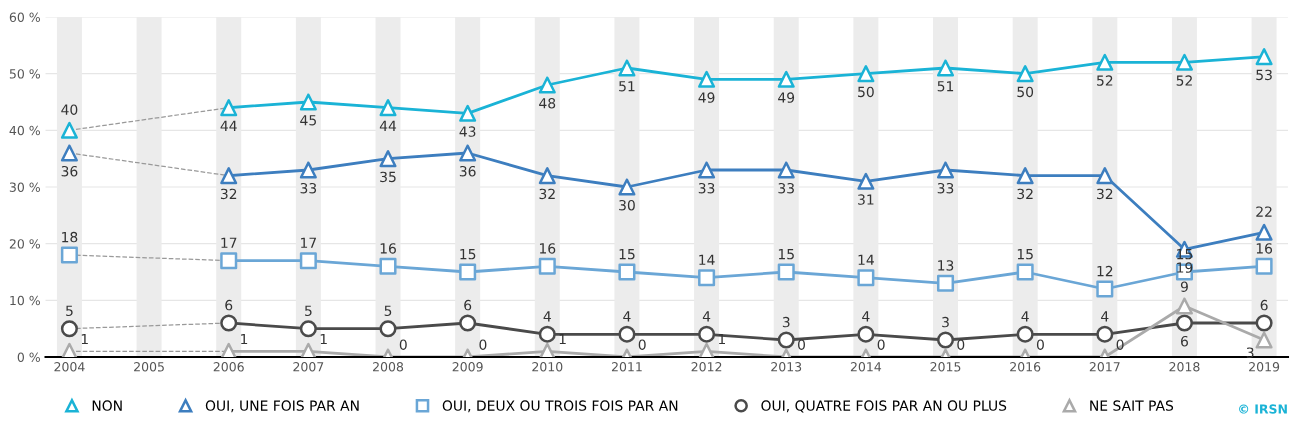 The height and width of the screenshot is (425, 1301). I want to click on x-tick-label: 2008, so click(388, 367).